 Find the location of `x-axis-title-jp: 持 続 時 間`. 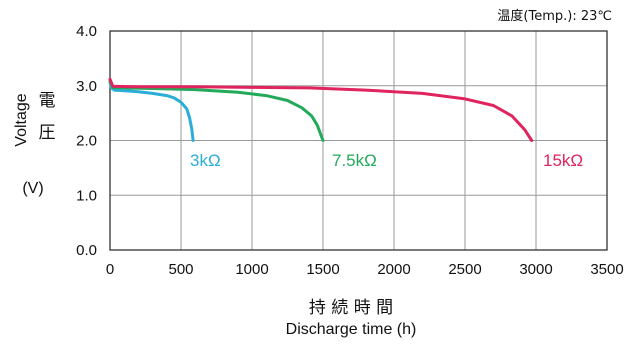

x-axis-title-jp: 持 続 時 間 is located at coordinates (351, 308).